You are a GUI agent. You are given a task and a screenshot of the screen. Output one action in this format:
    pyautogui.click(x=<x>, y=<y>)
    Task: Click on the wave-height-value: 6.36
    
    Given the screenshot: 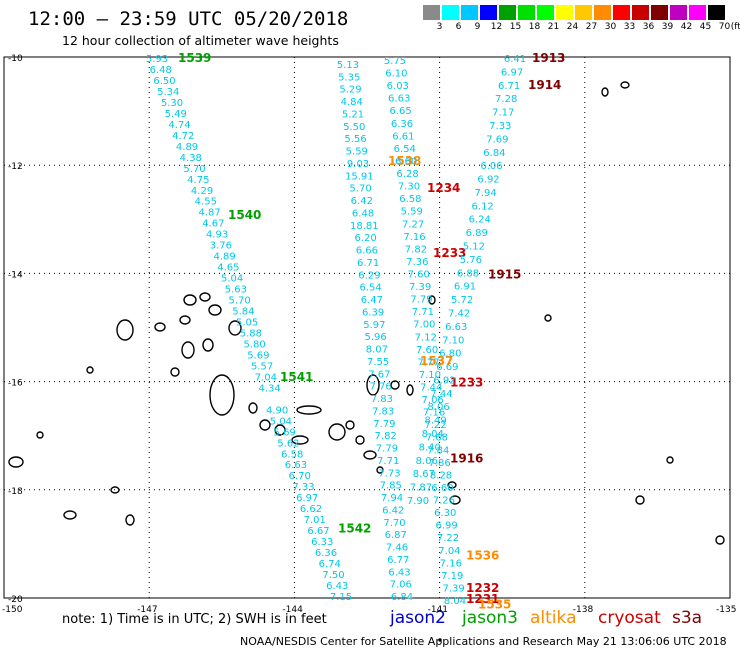 What is the action you would take?
    pyautogui.click(x=326, y=553)
    